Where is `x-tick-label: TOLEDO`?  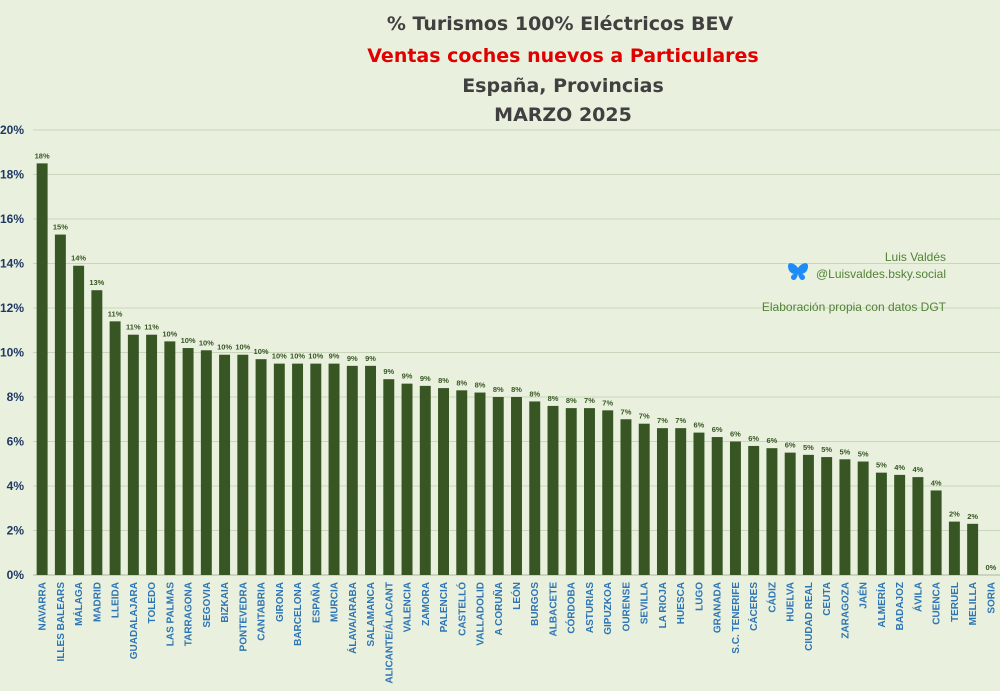
x-tick-label: TOLEDO is located at coordinates (152, 603).